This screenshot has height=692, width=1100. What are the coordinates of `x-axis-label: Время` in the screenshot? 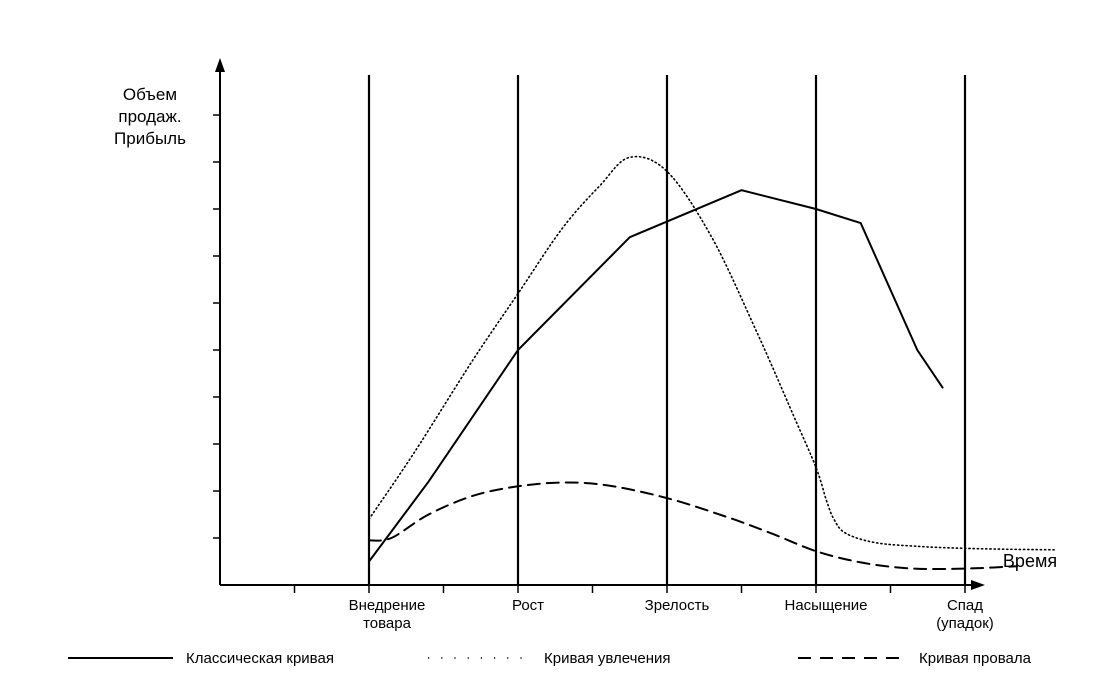 It's located at (1030, 561).